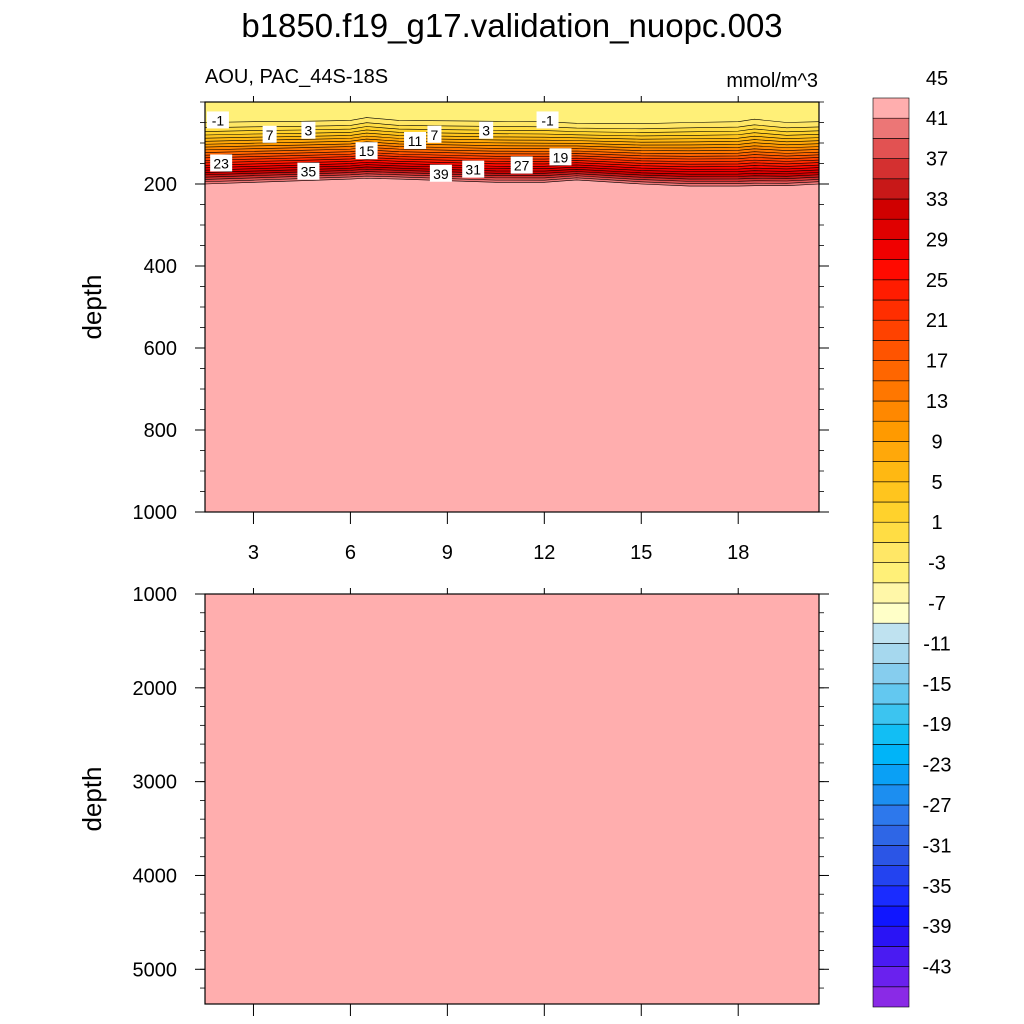  Describe the element at coordinates (937, 281) in the screenshot. I see `colorbar-label: 25` at that location.